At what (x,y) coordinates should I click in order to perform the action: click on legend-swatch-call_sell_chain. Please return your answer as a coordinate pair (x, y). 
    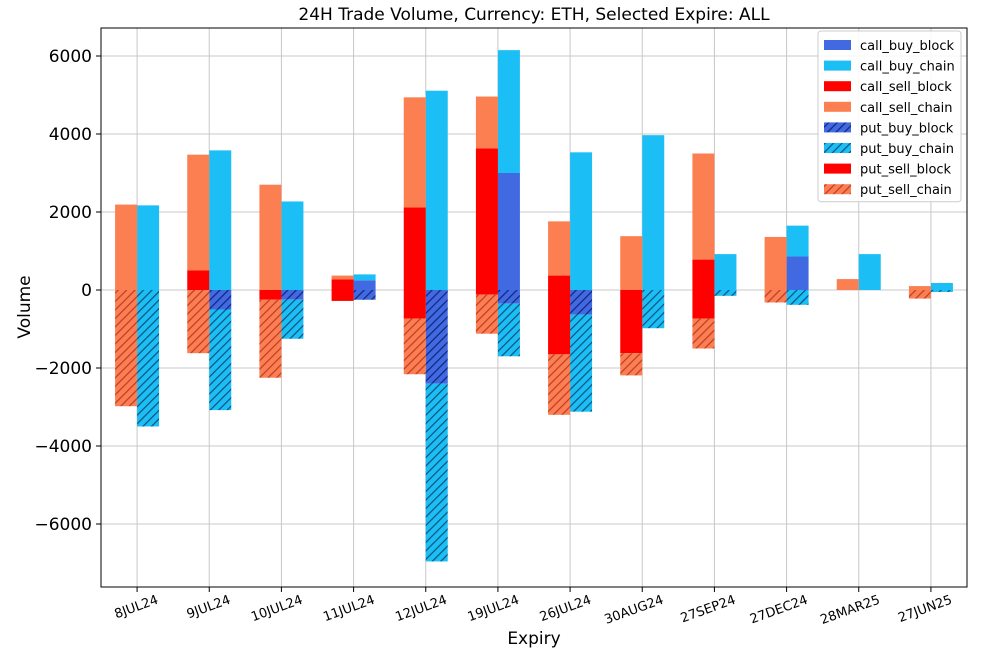
    Looking at the image, I should click on (837, 106).